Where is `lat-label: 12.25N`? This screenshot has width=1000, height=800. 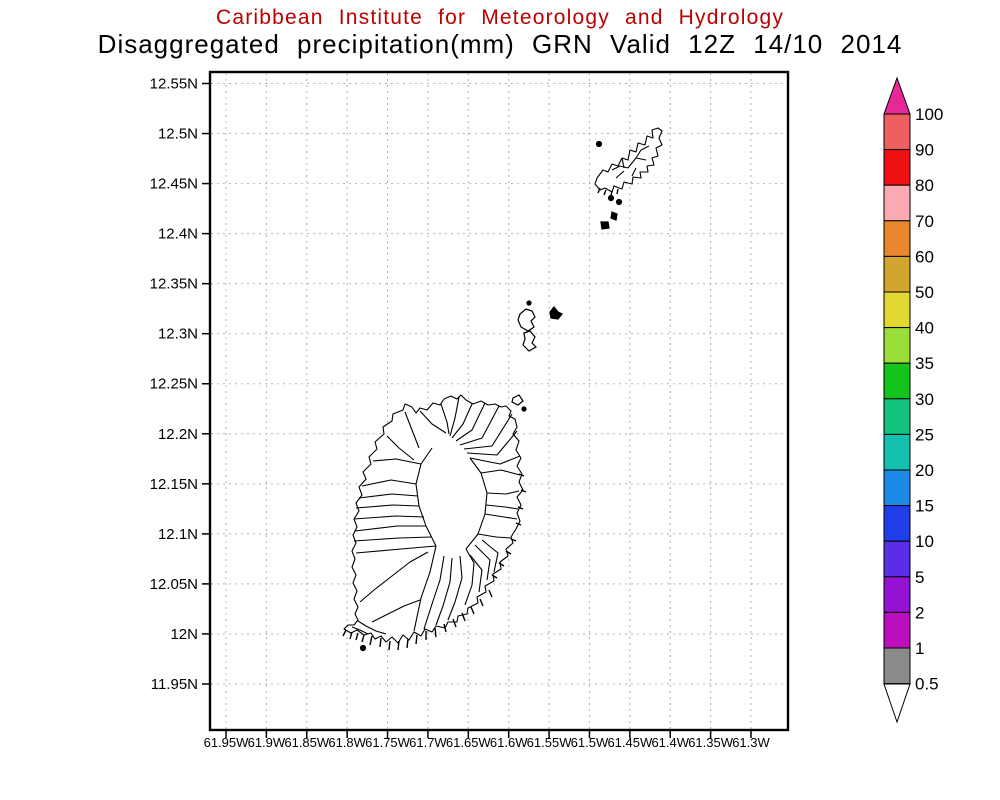 lat-label: 12.25N is located at coordinates (174, 384).